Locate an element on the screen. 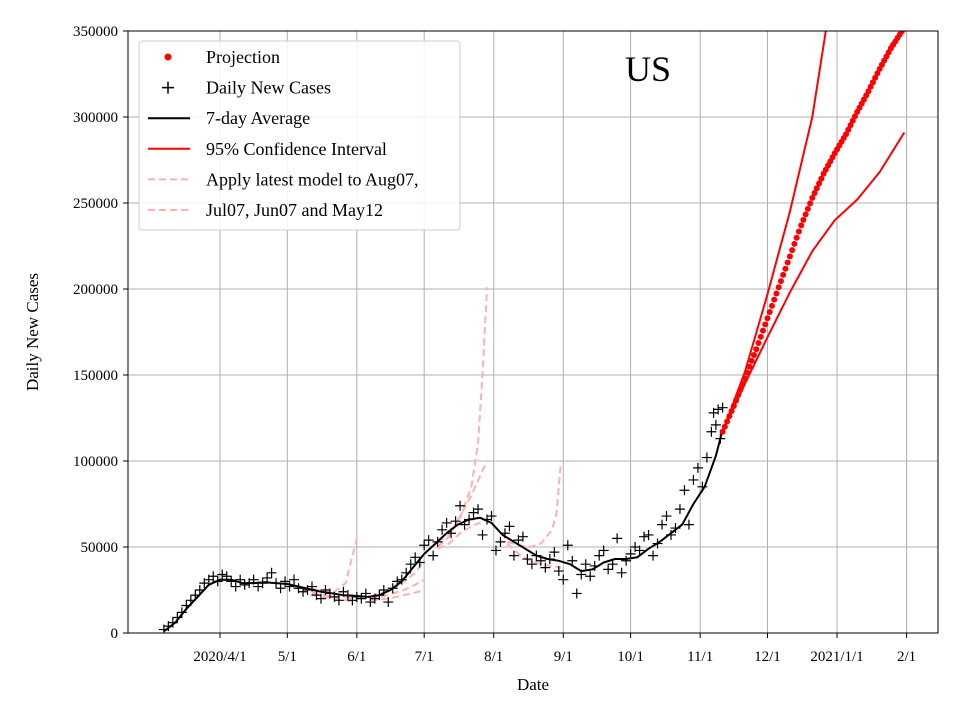 This screenshot has height=720, width=960. y-axis-title: Daily New Cases is located at coordinates (32, 332).